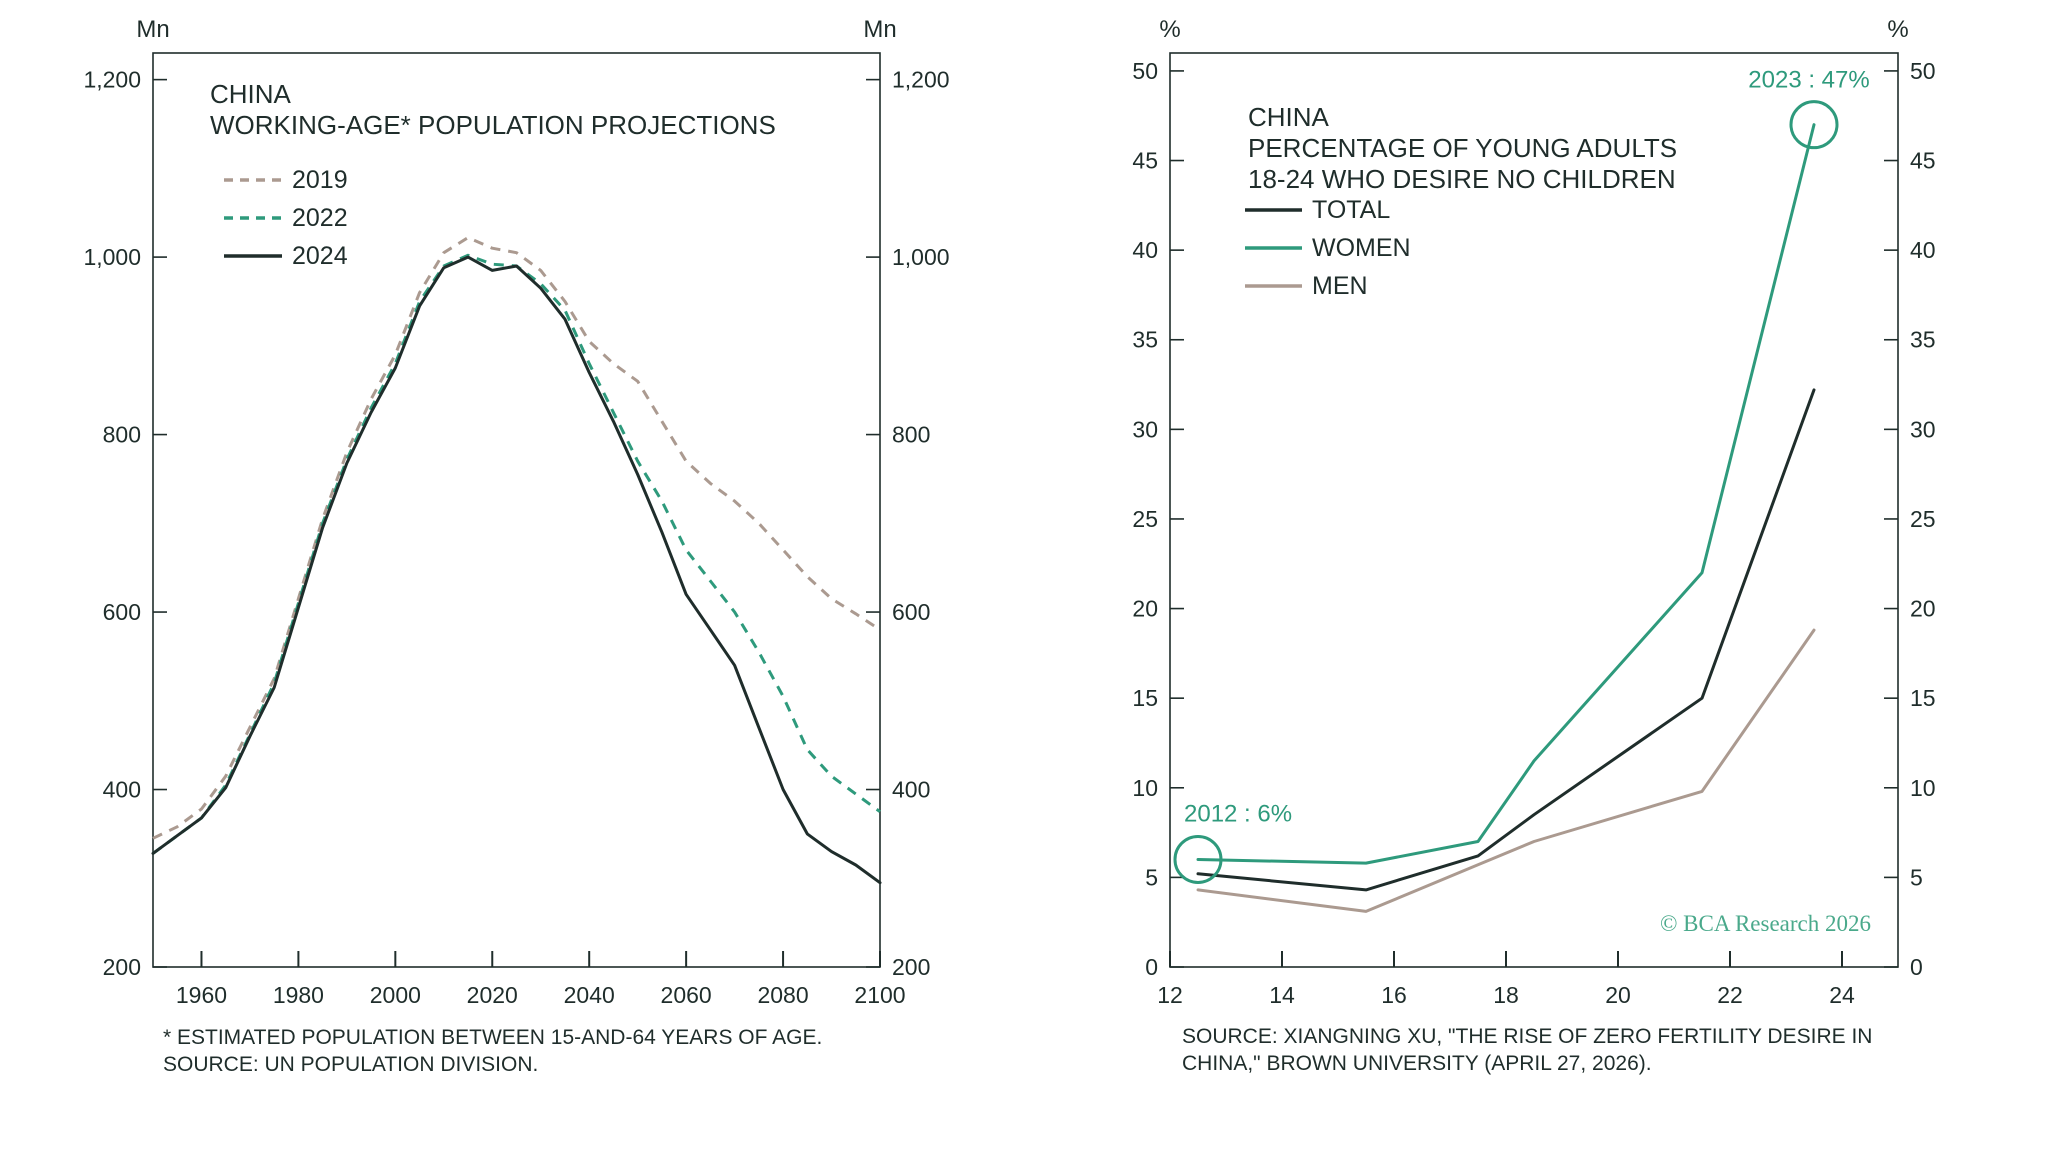 Image resolution: width=2064 pixels, height=1152 pixels. I want to click on y-tick-label-right: 0, so click(1916, 967).